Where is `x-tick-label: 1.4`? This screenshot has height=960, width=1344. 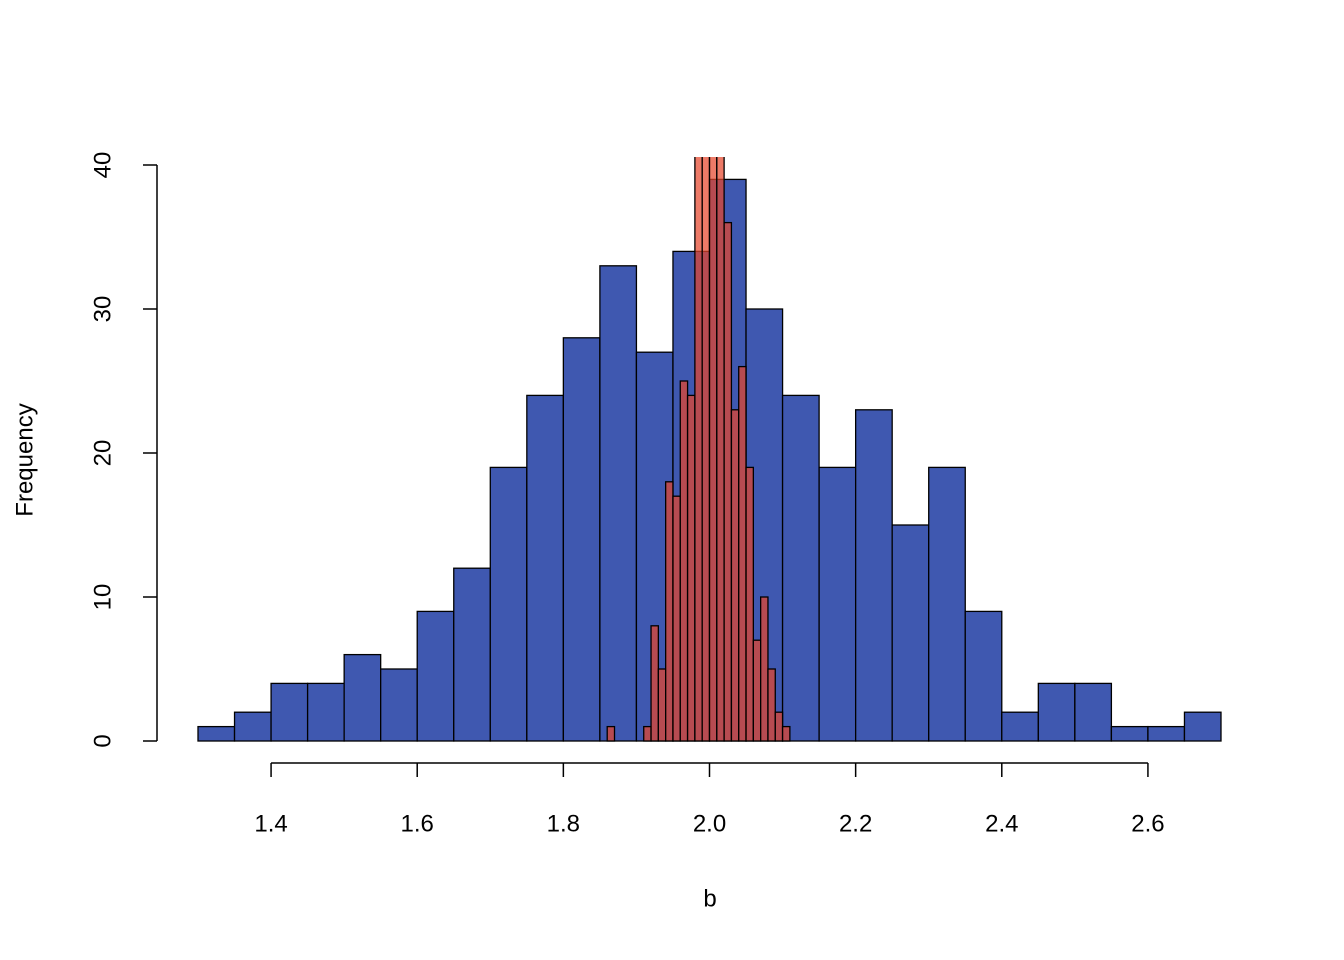 x-tick-label: 1.4 is located at coordinates (270, 823).